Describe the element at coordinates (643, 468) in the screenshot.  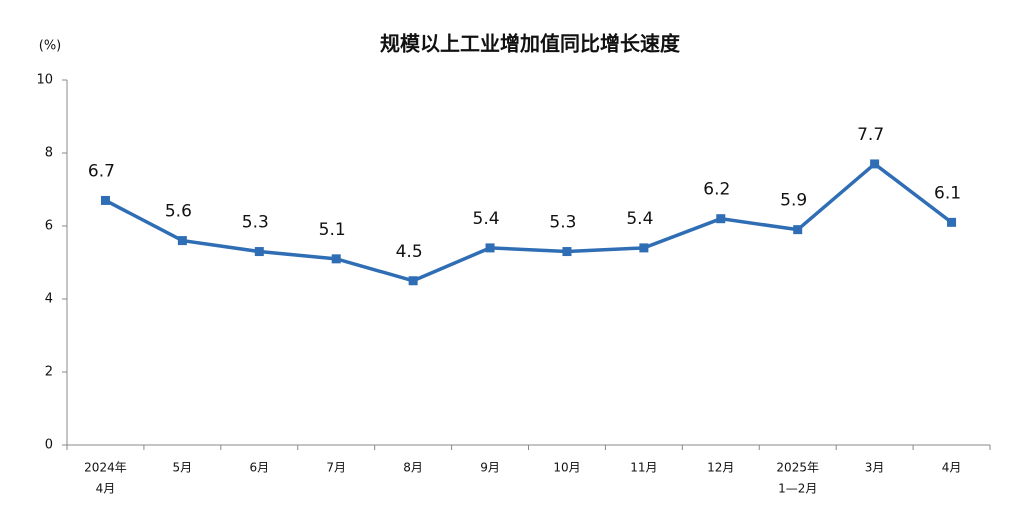
I see `x-tick-label: 11月` at that location.